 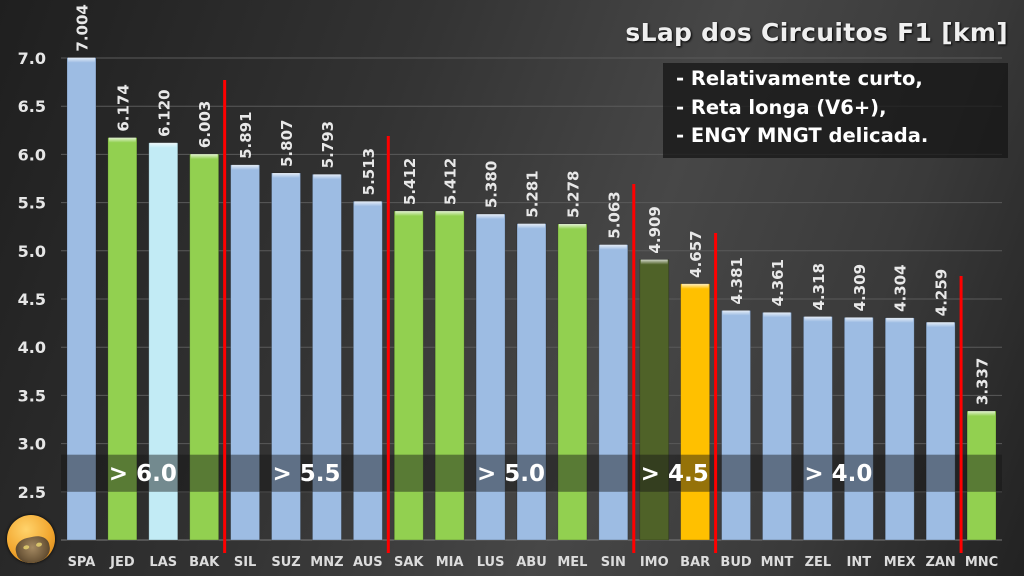 What do you see at coordinates (900, 562) in the screenshot?
I see `x-tick-label: MEX` at bounding box center [900, 562].